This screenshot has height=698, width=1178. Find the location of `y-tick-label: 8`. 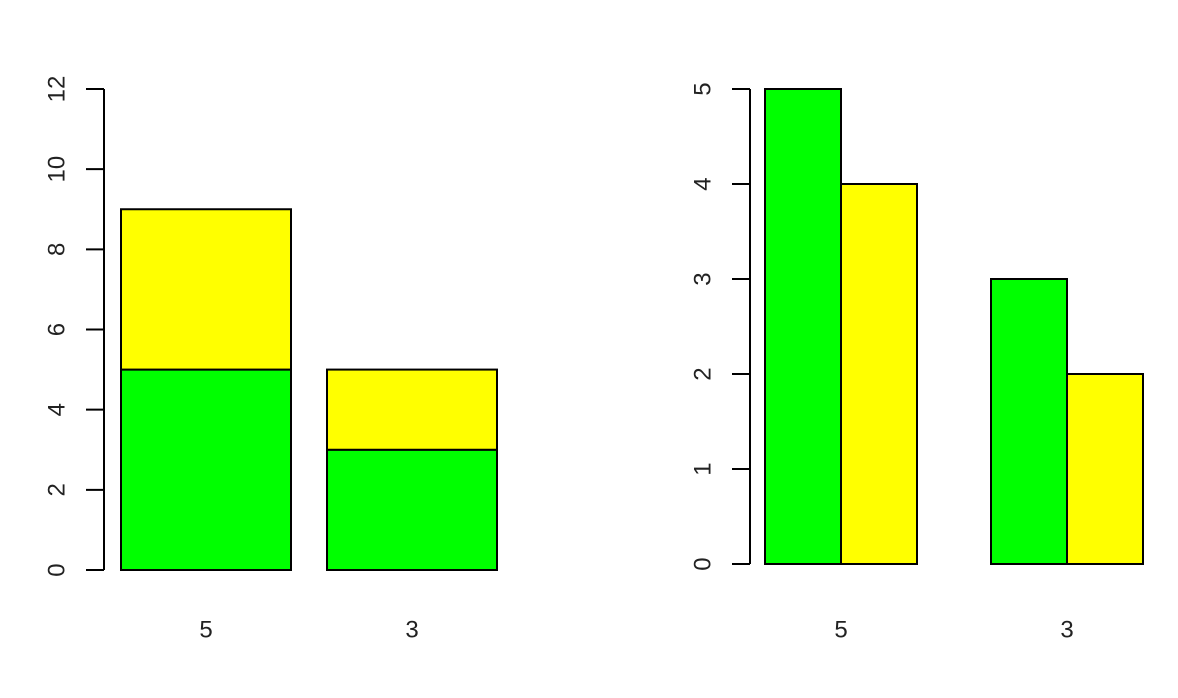

y-tick-label: 8 is located at coordinates (57, 249).